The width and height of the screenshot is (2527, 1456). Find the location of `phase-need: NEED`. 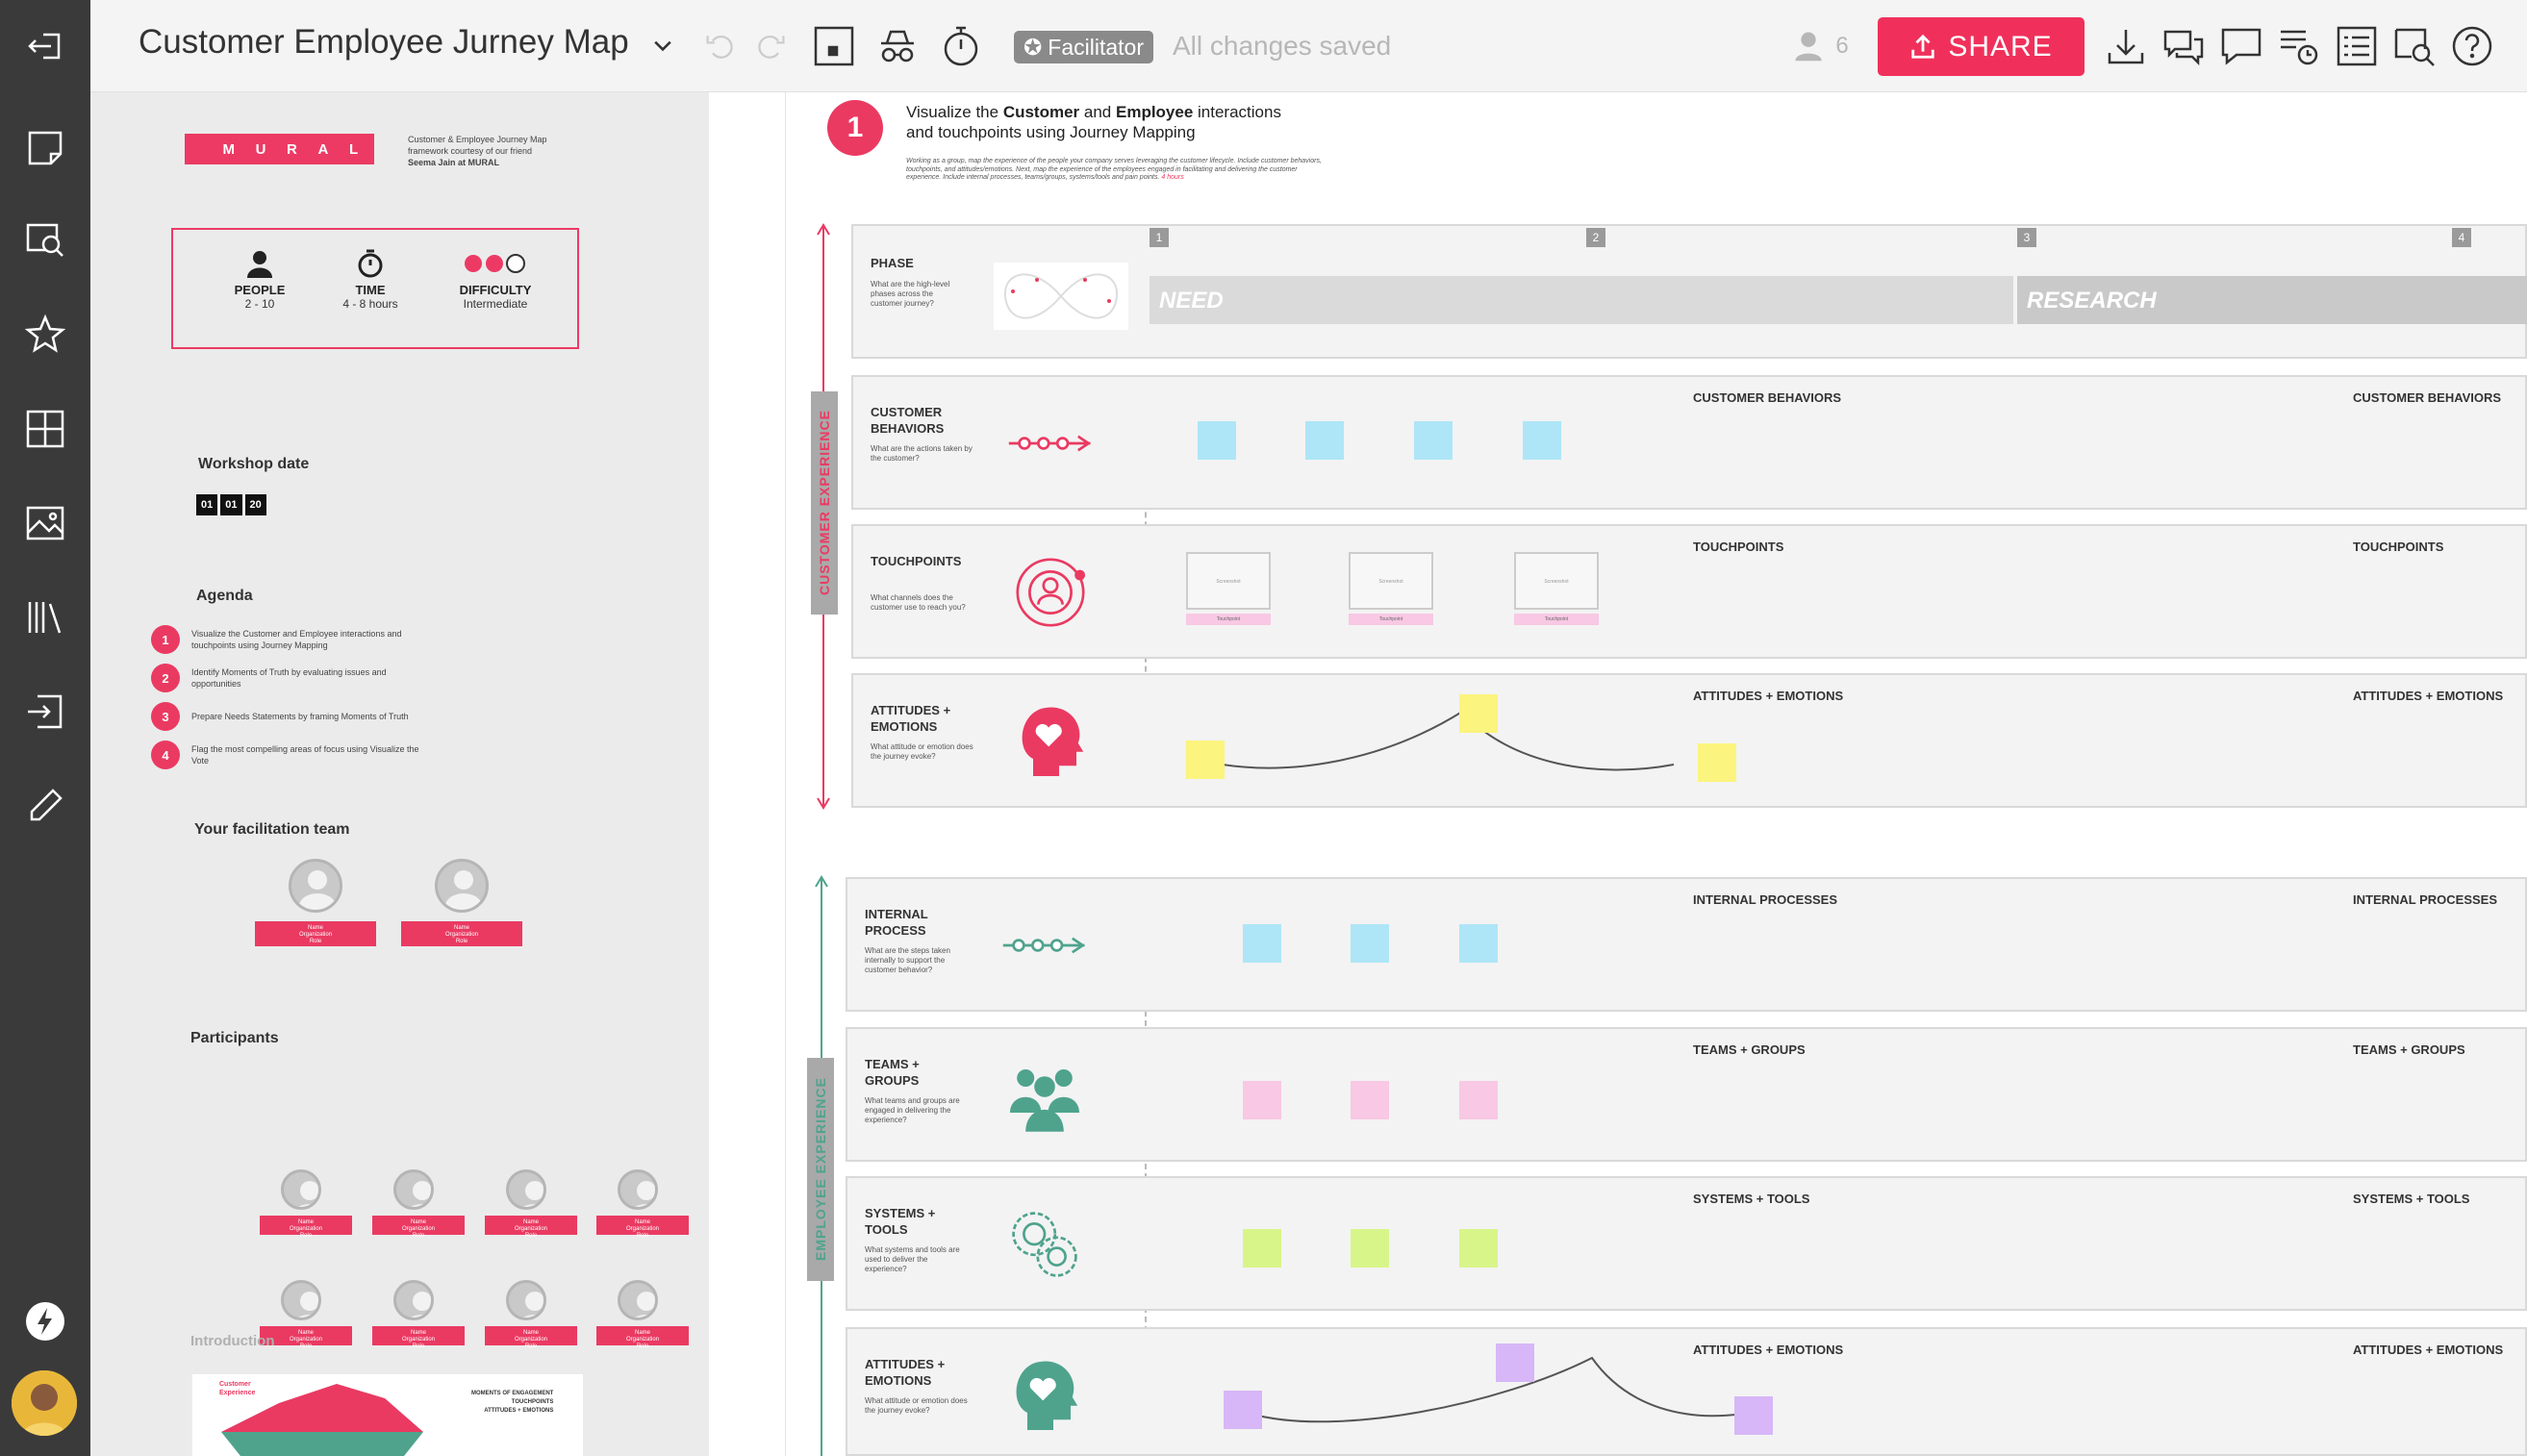

phase-need: NEED is located at coordinates (1581, 300).